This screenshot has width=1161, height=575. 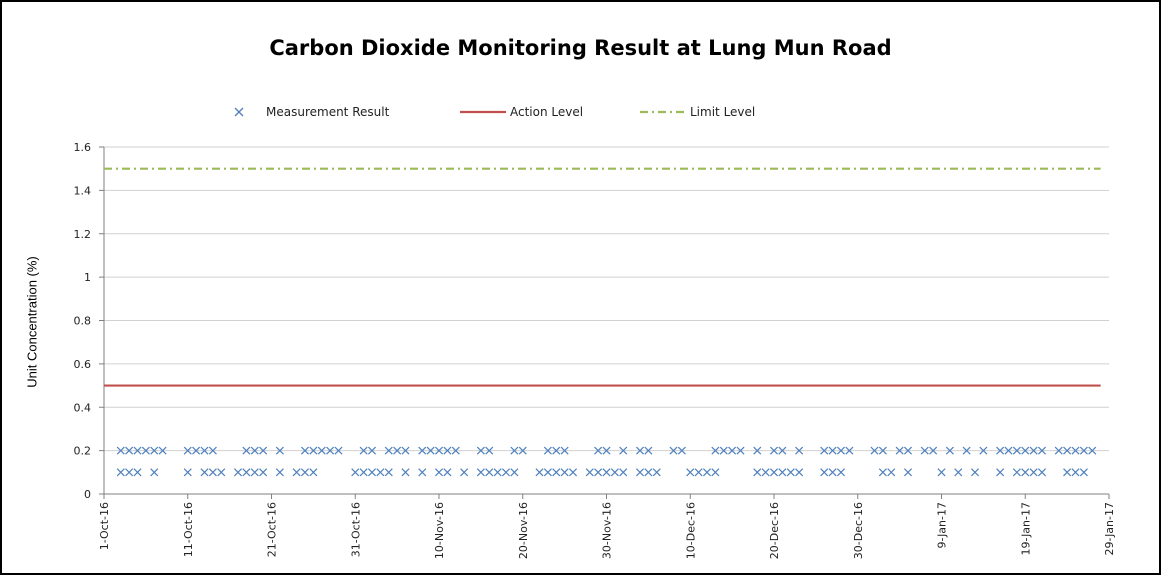 What do you see at coordinates (83, 451) in the screenshot?
I see `y-tick-label: 0.2` at bounding box center [83, 451].